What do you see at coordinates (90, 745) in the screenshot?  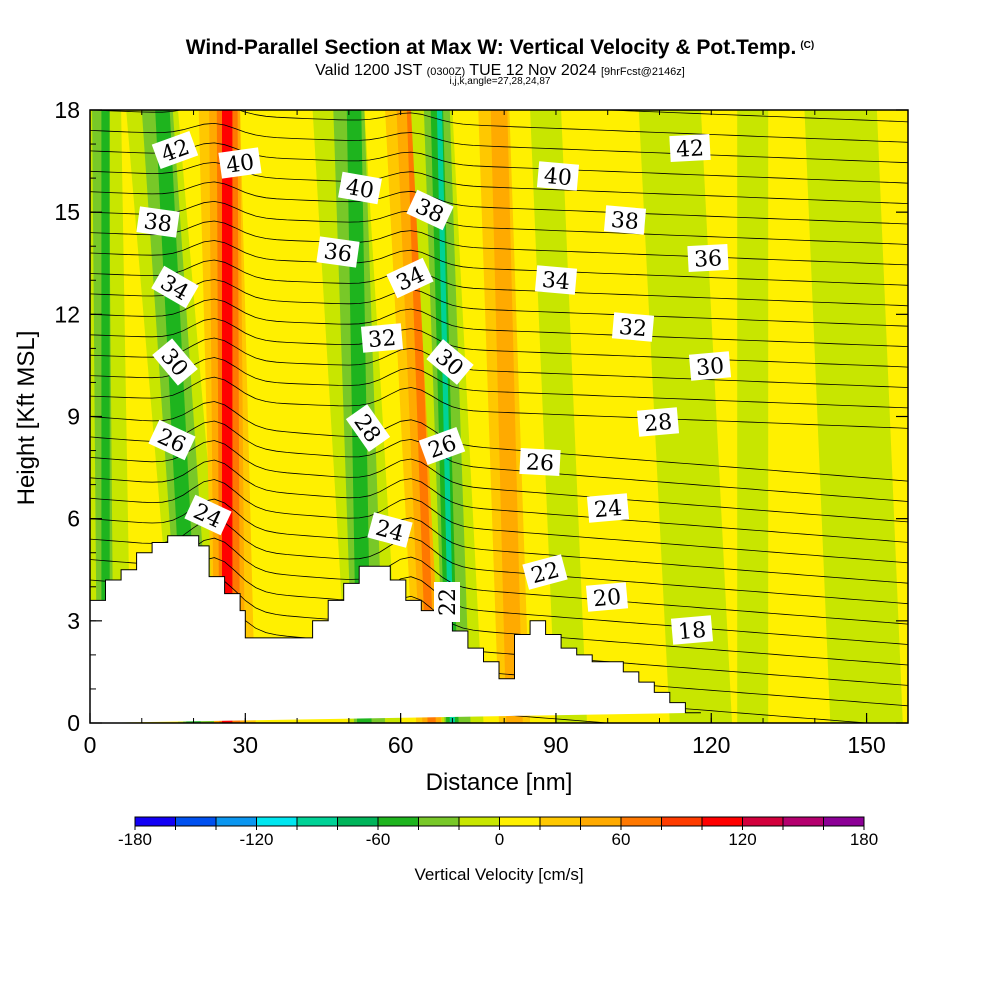 I see `x-tick-label: 0` at bounding box center [90, 745].